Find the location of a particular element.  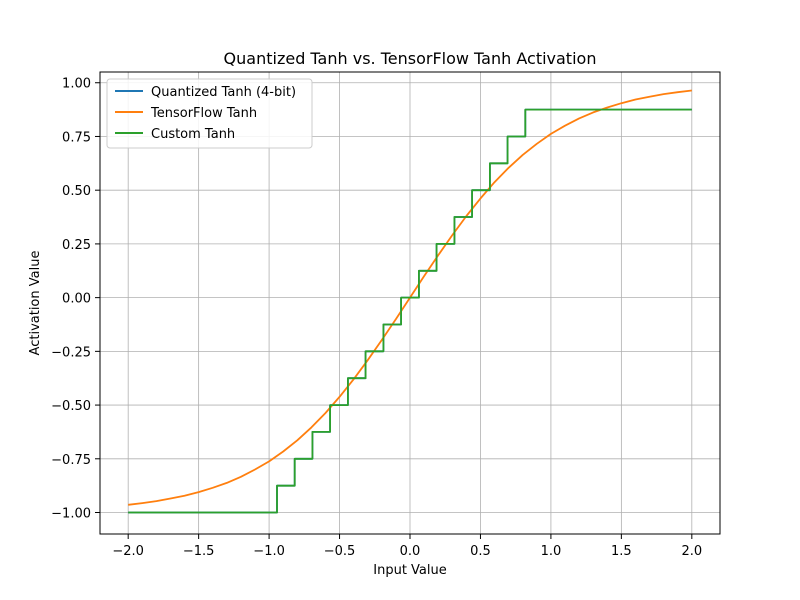

x-tick-label: −1.0 is located at coordinates (269, 551).